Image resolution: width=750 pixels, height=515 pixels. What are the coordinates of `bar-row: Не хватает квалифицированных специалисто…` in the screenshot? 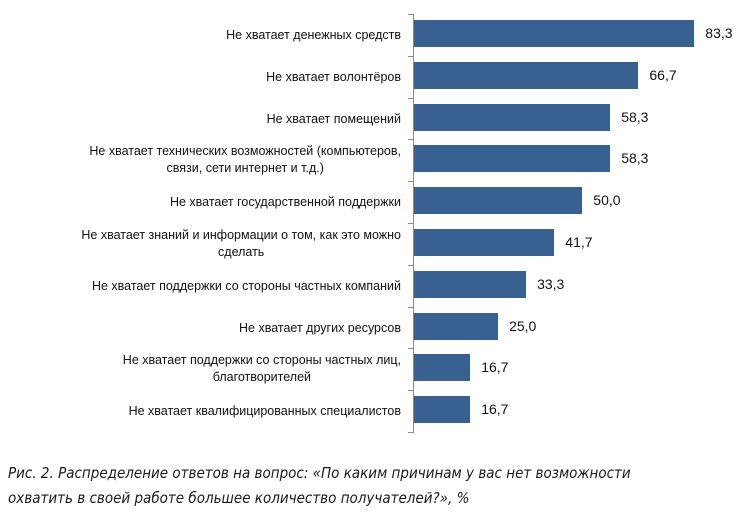 It's located at (375, 411).